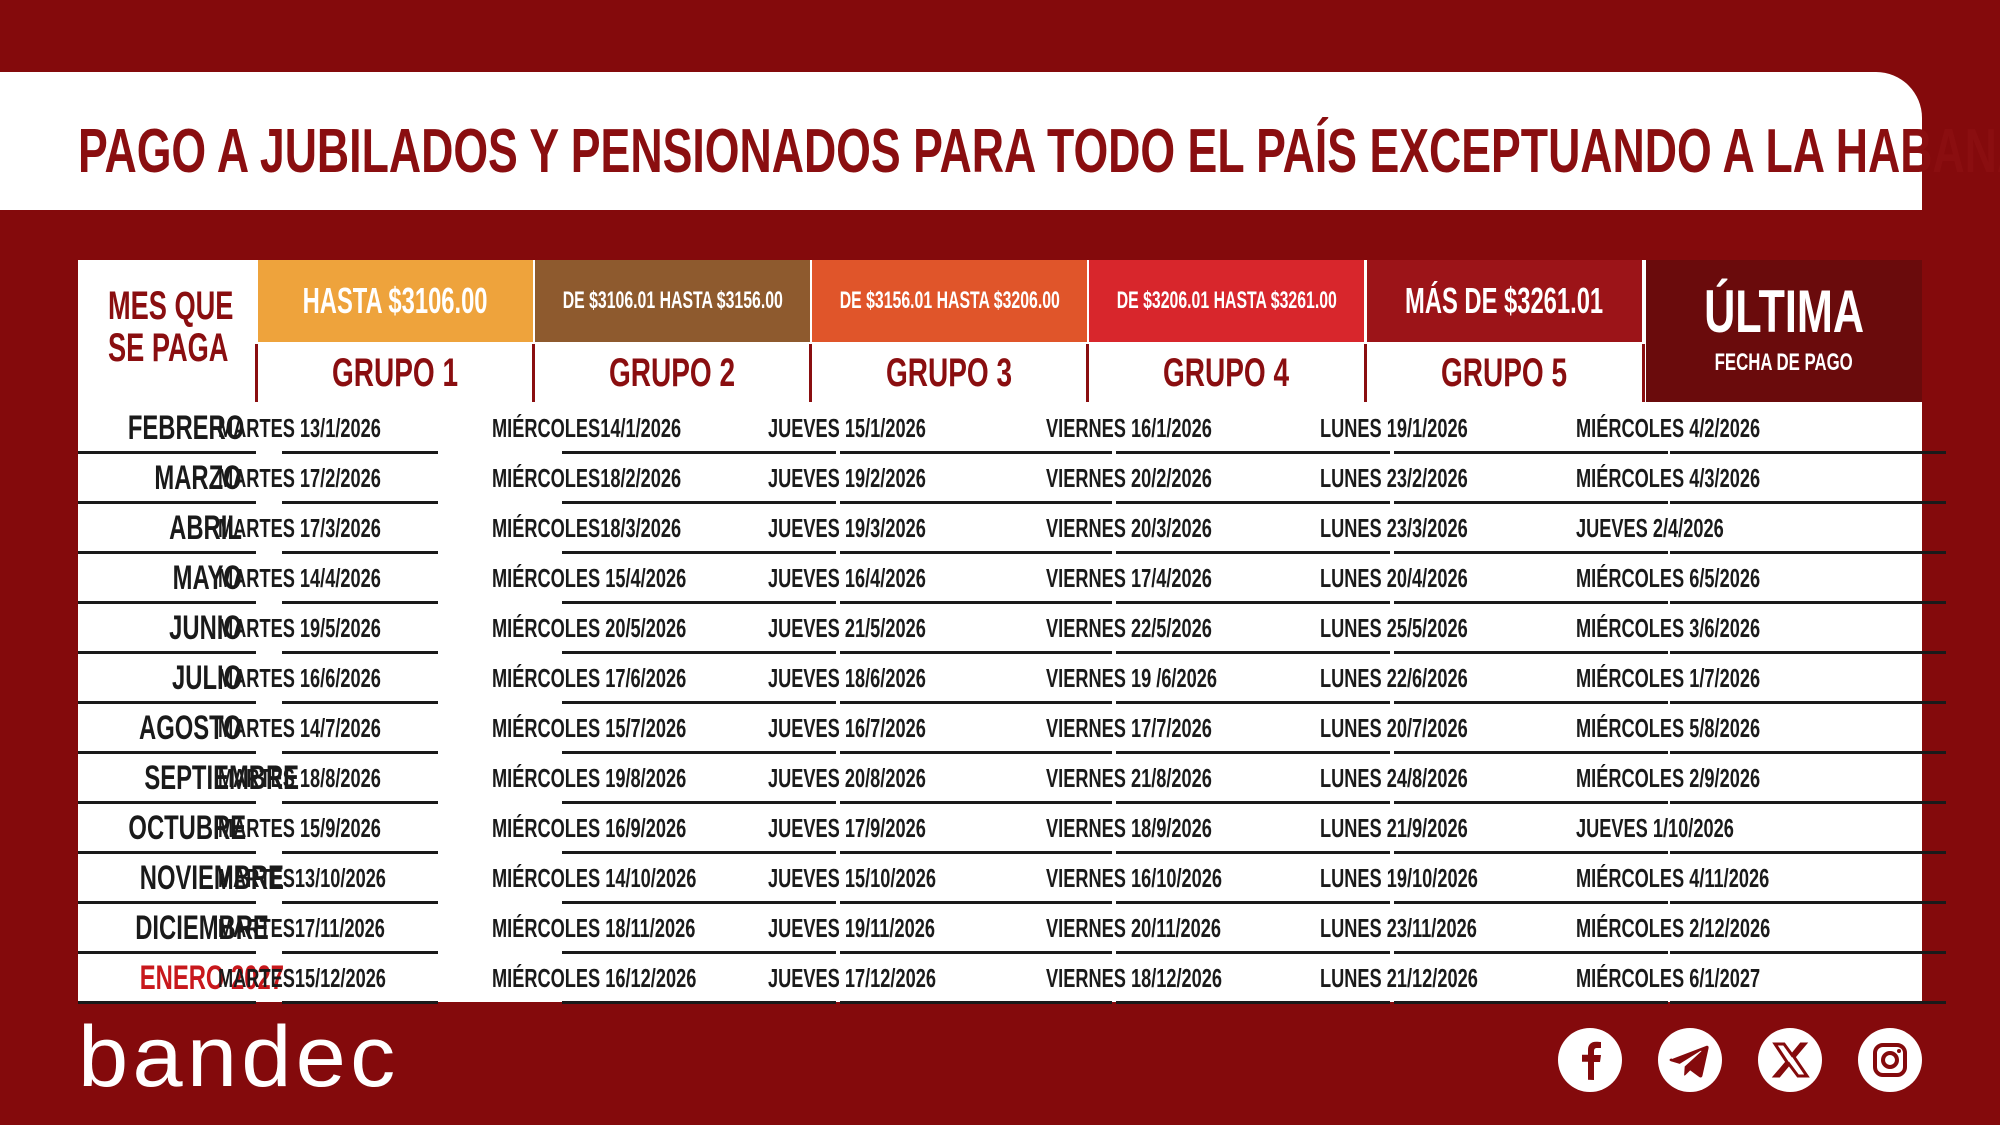 This screenshot has height=1125, width=2000. What do you see at coordinates (1790, 1060) in the screenshot?
I see `x-icon` at bounding box center [1790, 1060].